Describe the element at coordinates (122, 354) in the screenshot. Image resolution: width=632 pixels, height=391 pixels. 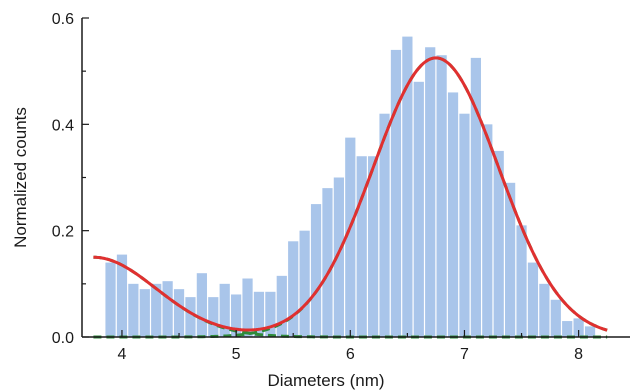
I see `x-tick-label: 4` at that location.